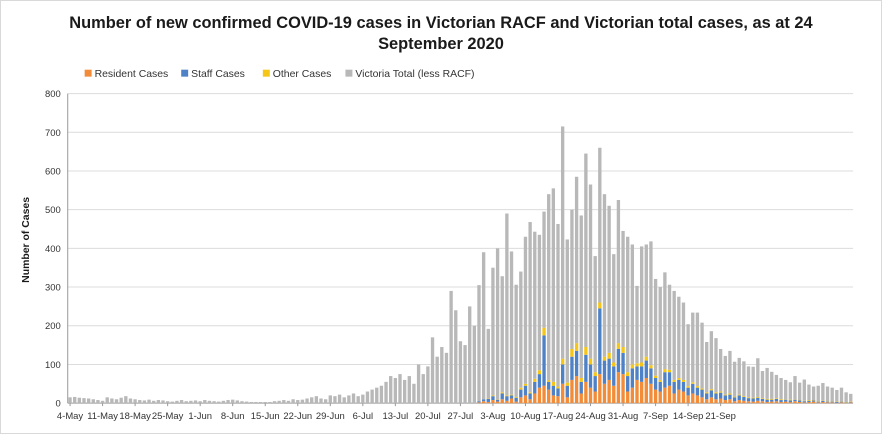 This screenshot has height=434, width=882. I want to click on legend-swatch-victoria, so click(349, 73).